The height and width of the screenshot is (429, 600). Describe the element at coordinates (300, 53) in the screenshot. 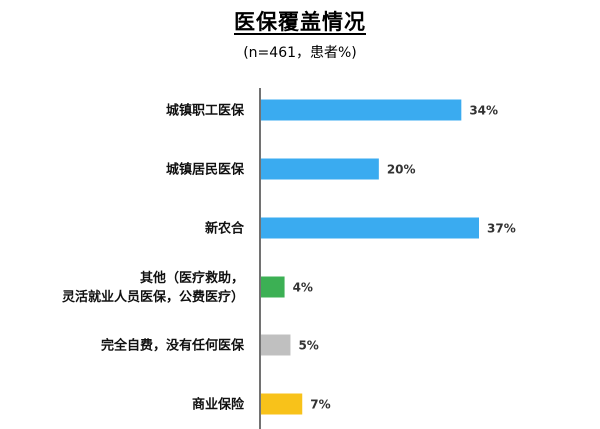

I see `chart-subtitle: (n=461，患者%)` at that location.